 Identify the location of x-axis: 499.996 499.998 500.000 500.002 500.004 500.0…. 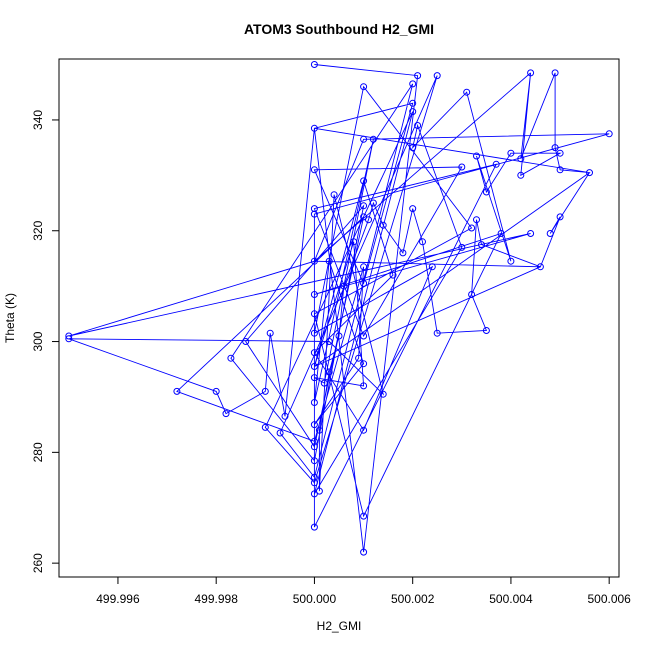
(363, 591).